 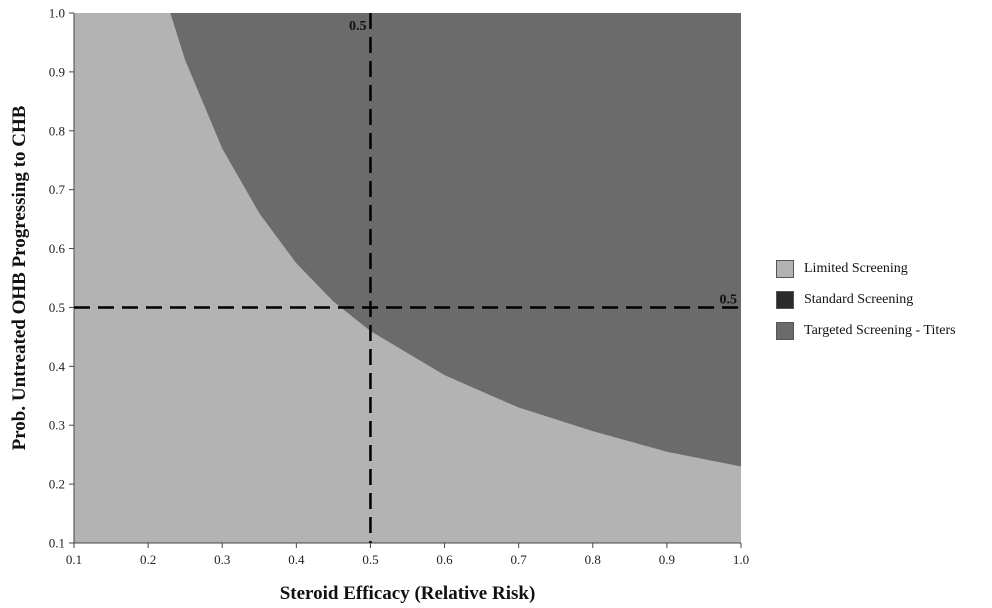 What do you see at coordinates (57, 248) in the screenshot?
I see `y-tick-label: 0.6` at bounding box center [57, 248].